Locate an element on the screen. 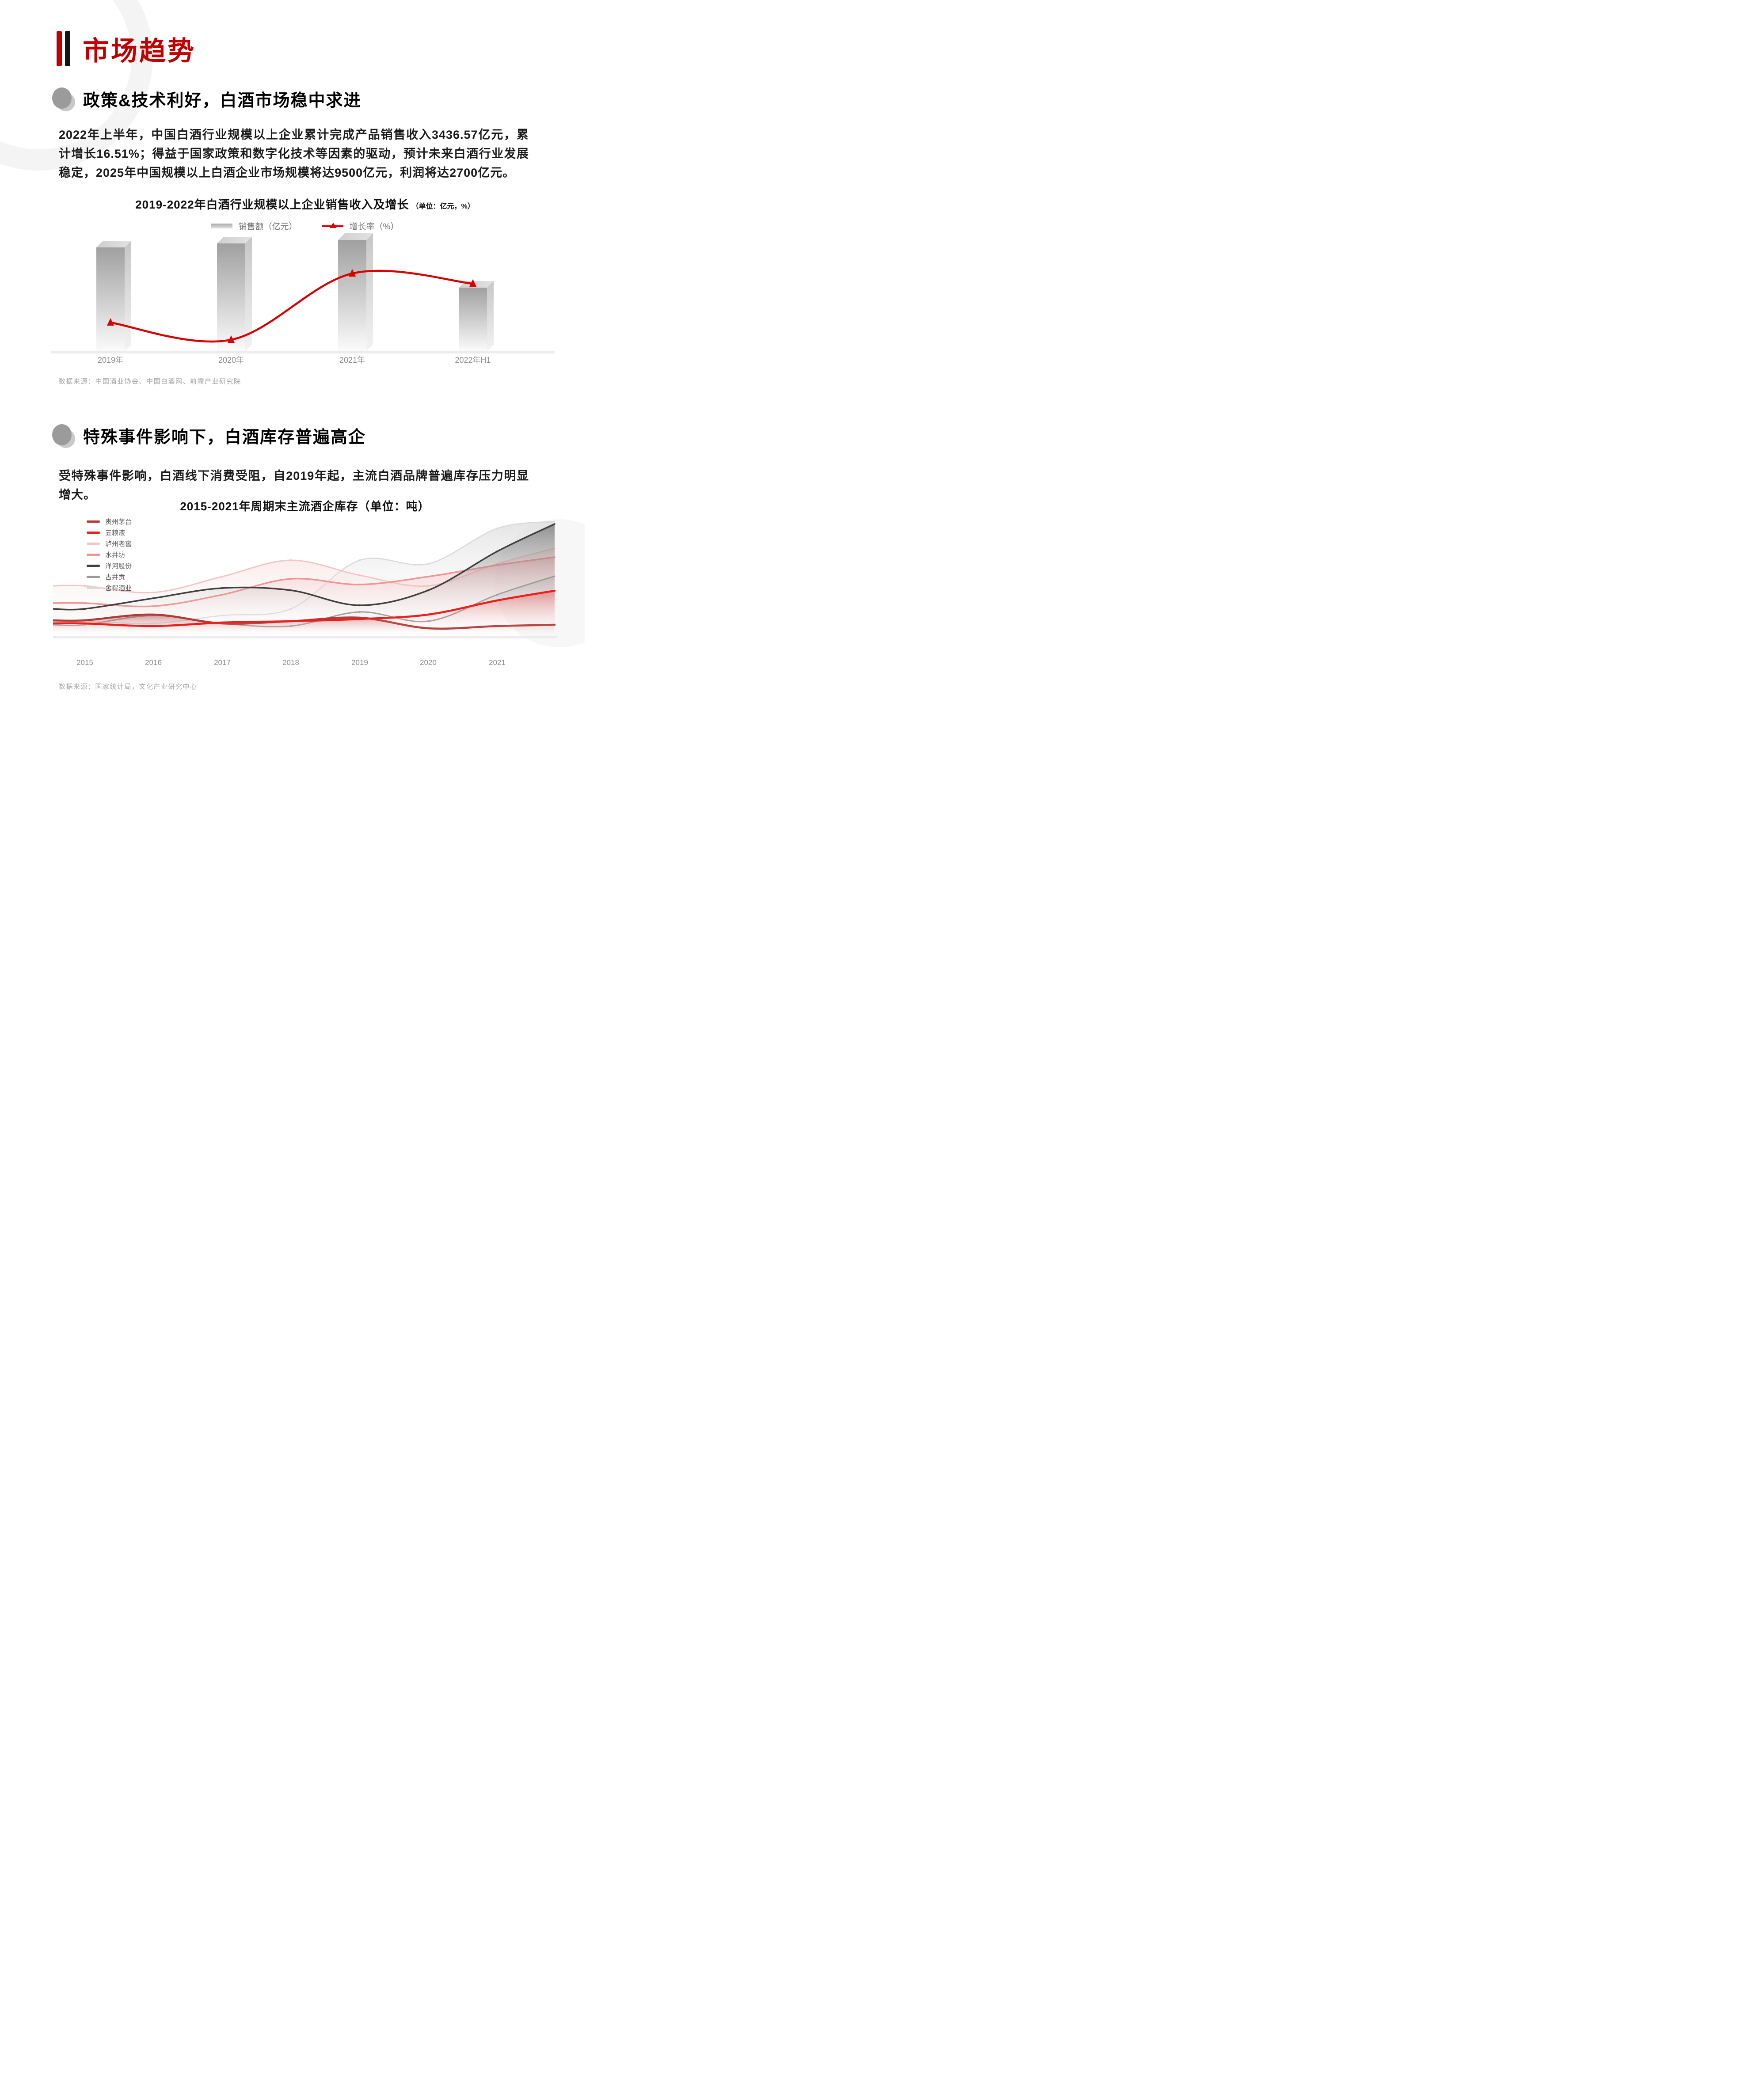 The height and width of the screenshot is (2100, 1754). chart-2-source: 数据来源：国家统计局，文化产业研究中心 is located at coordinates (128, 687).